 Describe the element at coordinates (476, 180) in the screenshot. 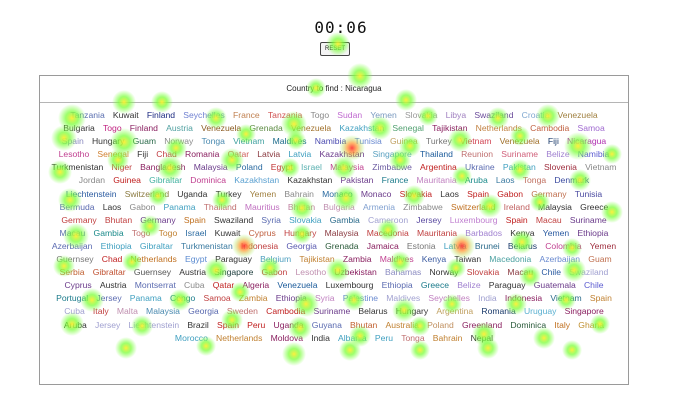

I see `country-option: Aruba` at that location.